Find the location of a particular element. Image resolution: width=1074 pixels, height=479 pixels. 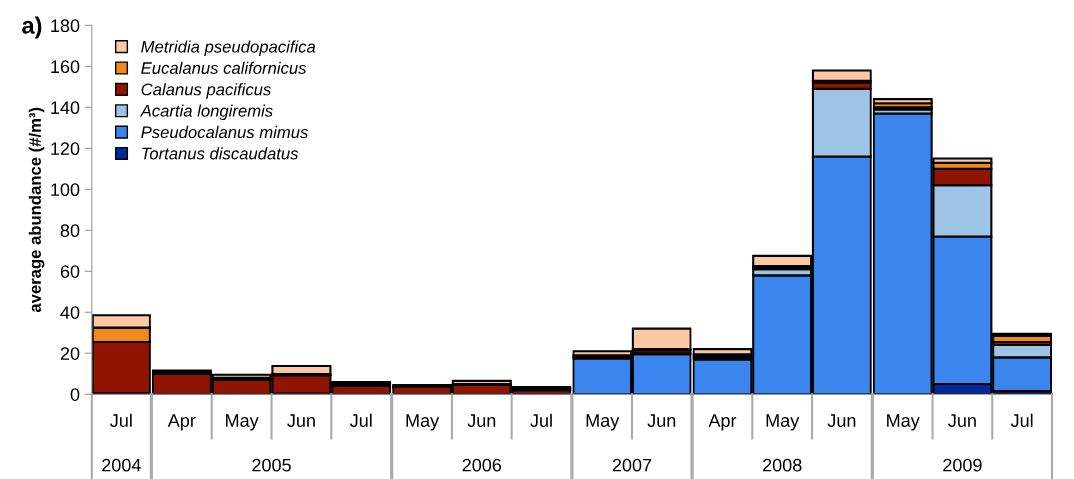

y-tick-label: 40 is located at coordinates (70, 312).